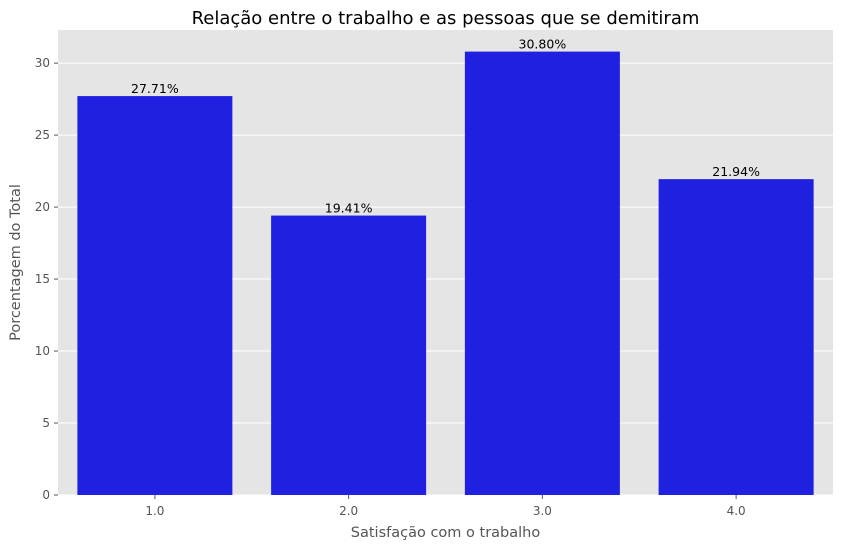 This screenshot has height=549, width=843. What do you see at coordinates (42, 351) in the screenshot?
I see `y-tick-label: 10` at bounding box center [42, 351].